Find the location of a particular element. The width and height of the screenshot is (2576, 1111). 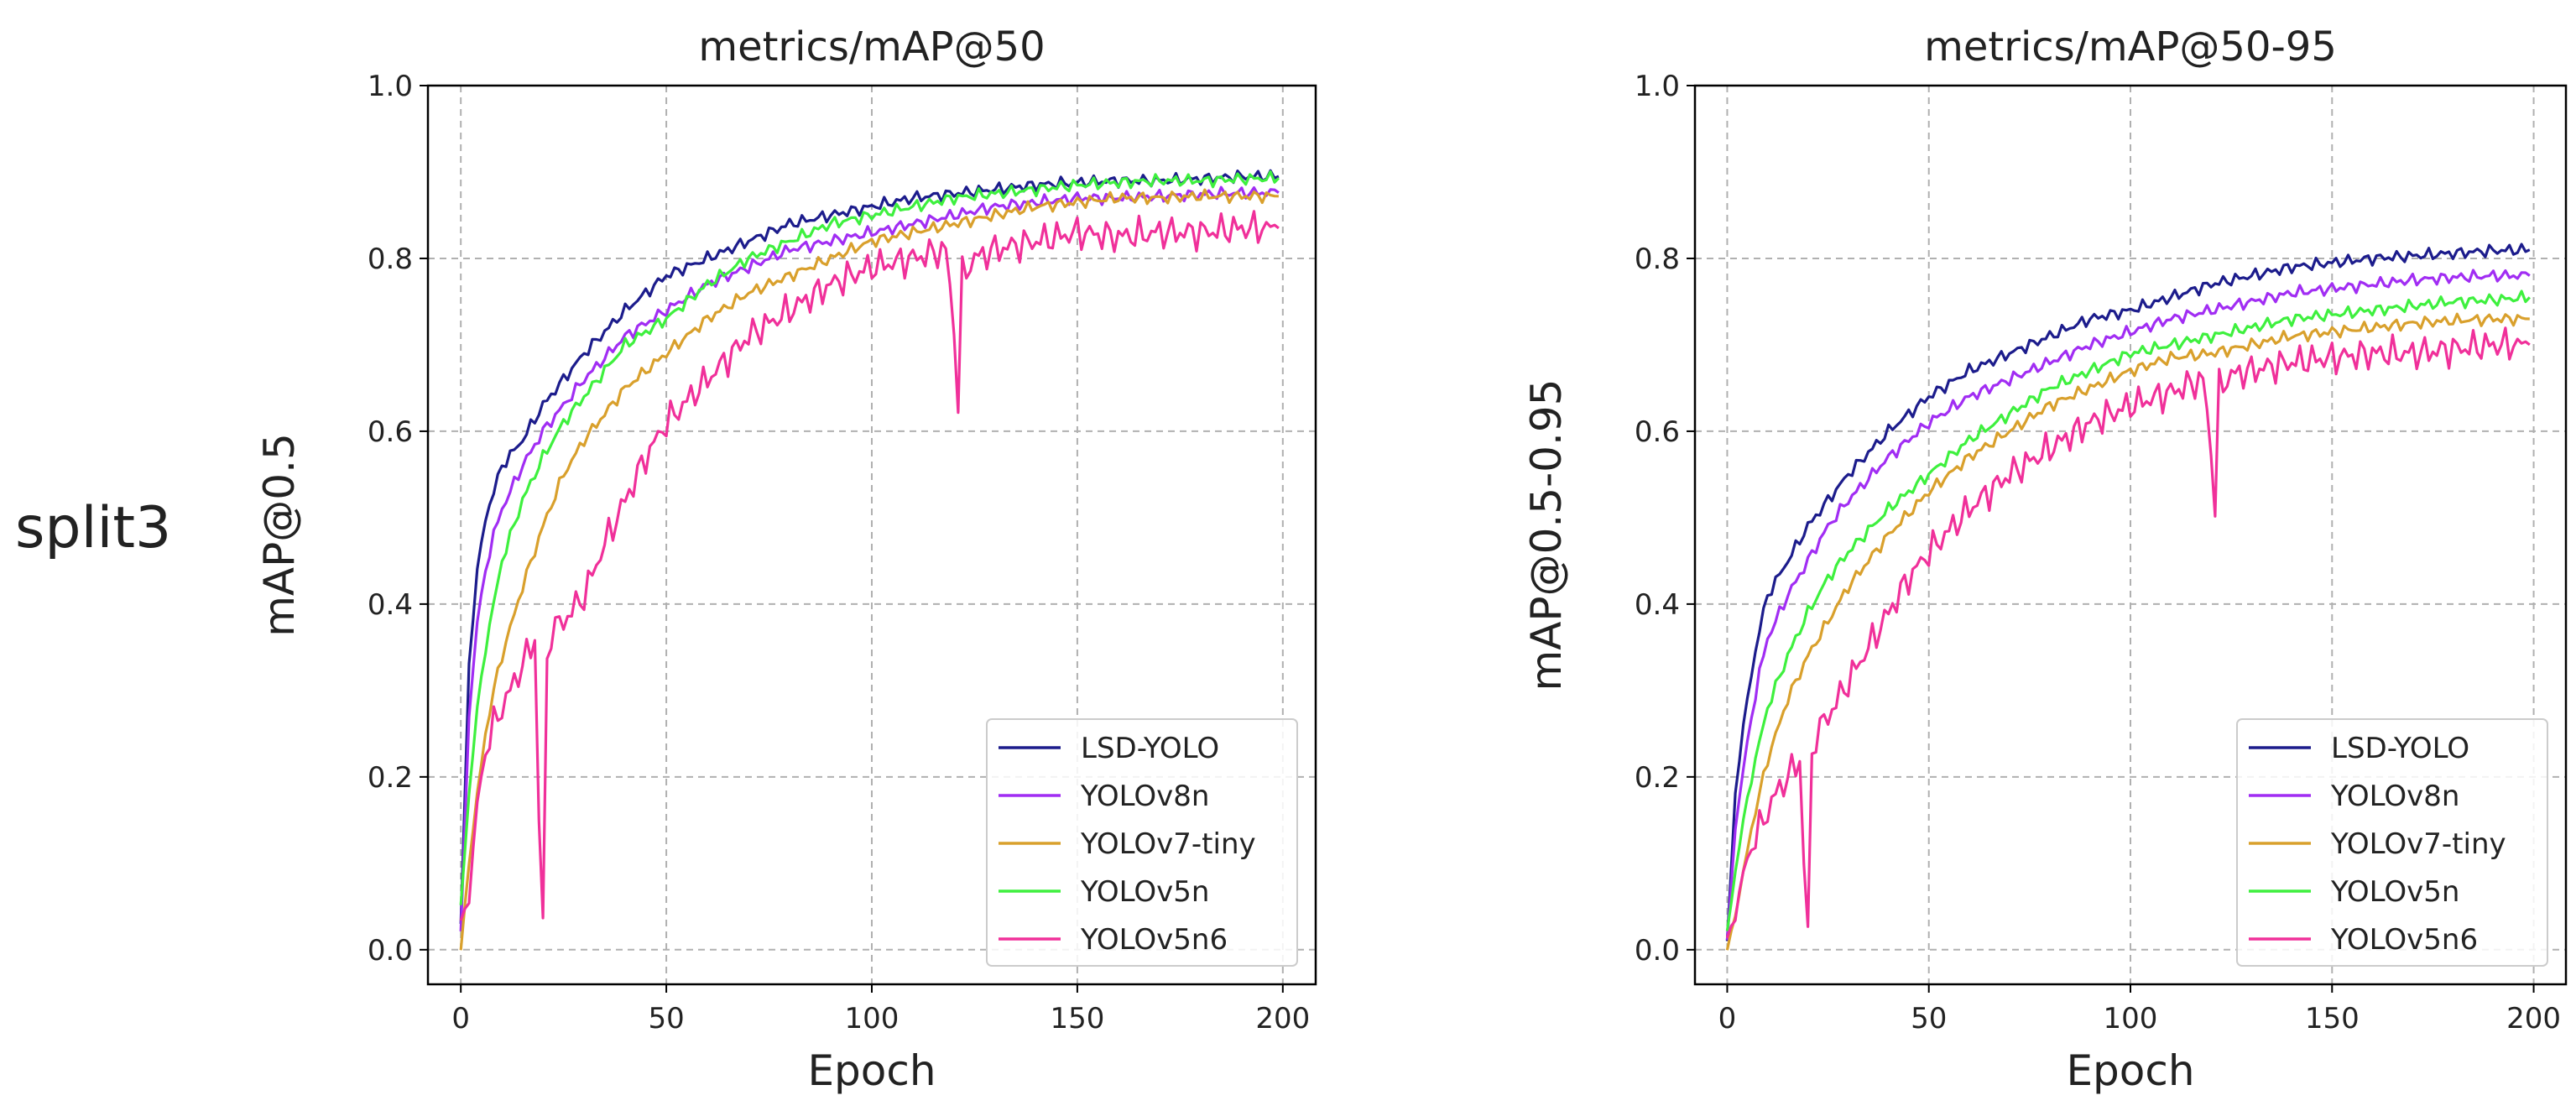

y-axis-label: mAP@0.5-0.95 is located at coordinates (1546, 535).